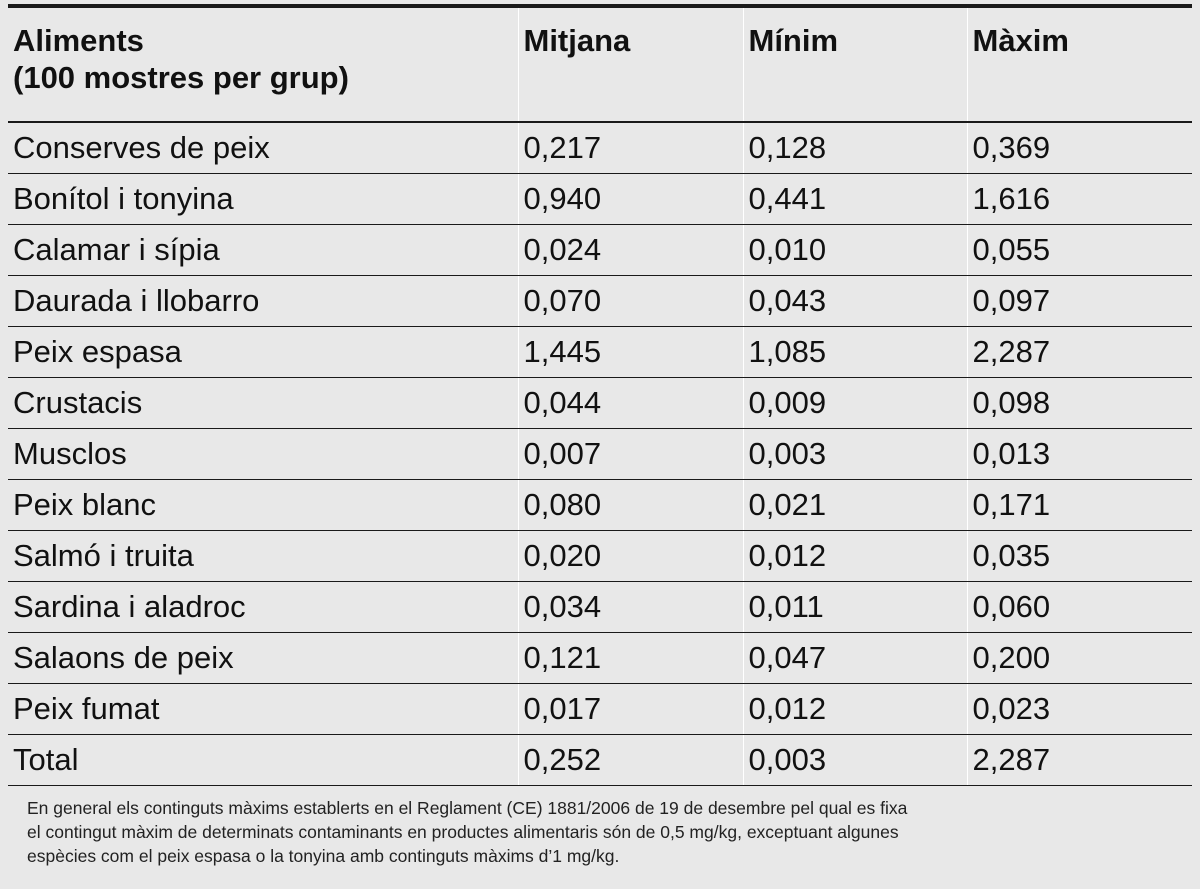  Describe the element at coordinates (854, 65) in the screenshot. I see `header-min: Mínim` at that location.